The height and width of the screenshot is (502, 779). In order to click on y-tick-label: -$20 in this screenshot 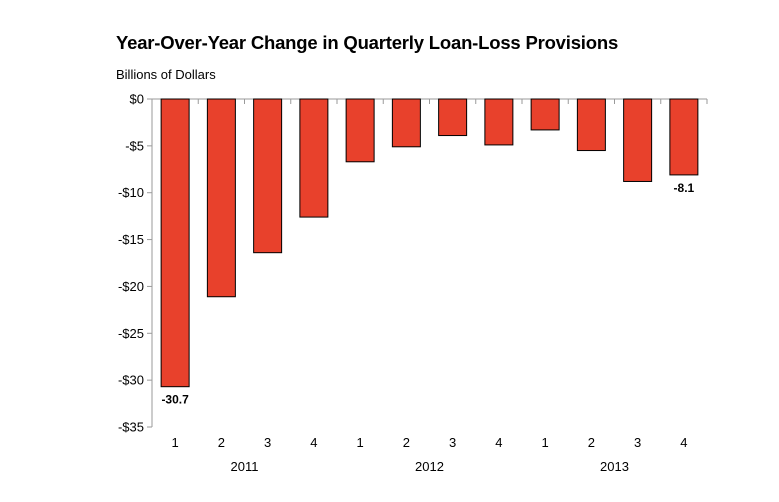, I will do `click(131, 286)`.